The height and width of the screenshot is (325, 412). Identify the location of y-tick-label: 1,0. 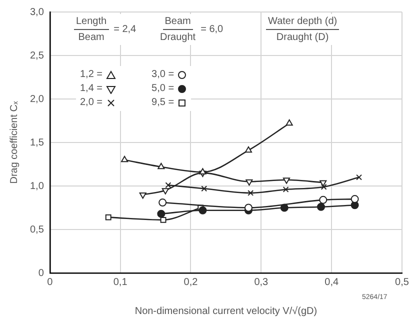
(37, 186).